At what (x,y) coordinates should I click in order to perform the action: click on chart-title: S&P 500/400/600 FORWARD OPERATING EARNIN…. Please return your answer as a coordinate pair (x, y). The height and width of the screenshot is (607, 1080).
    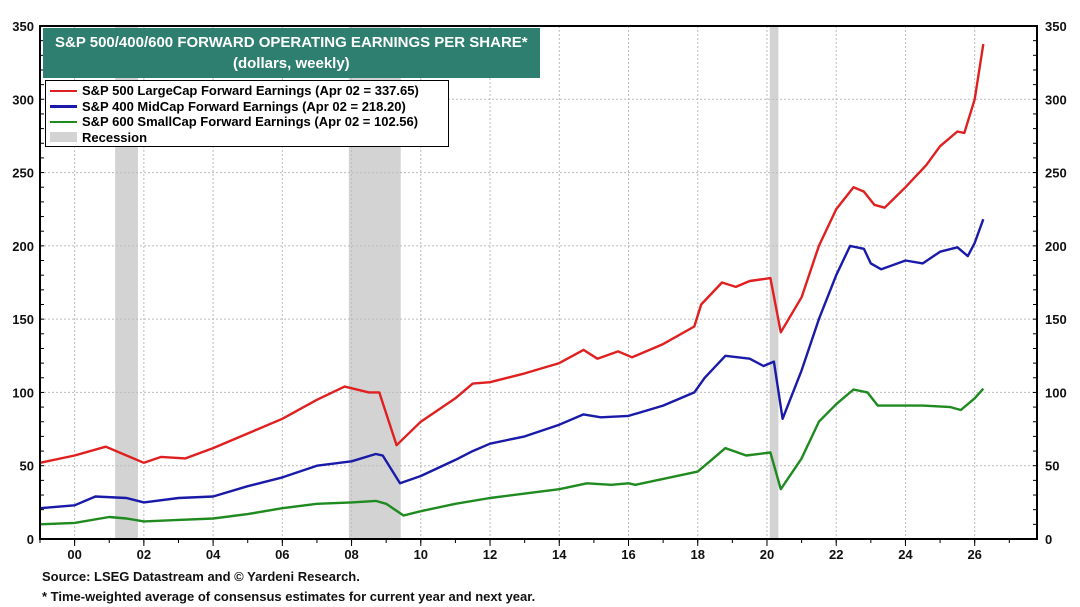
    Looking at the image, I should click on (291, 42).